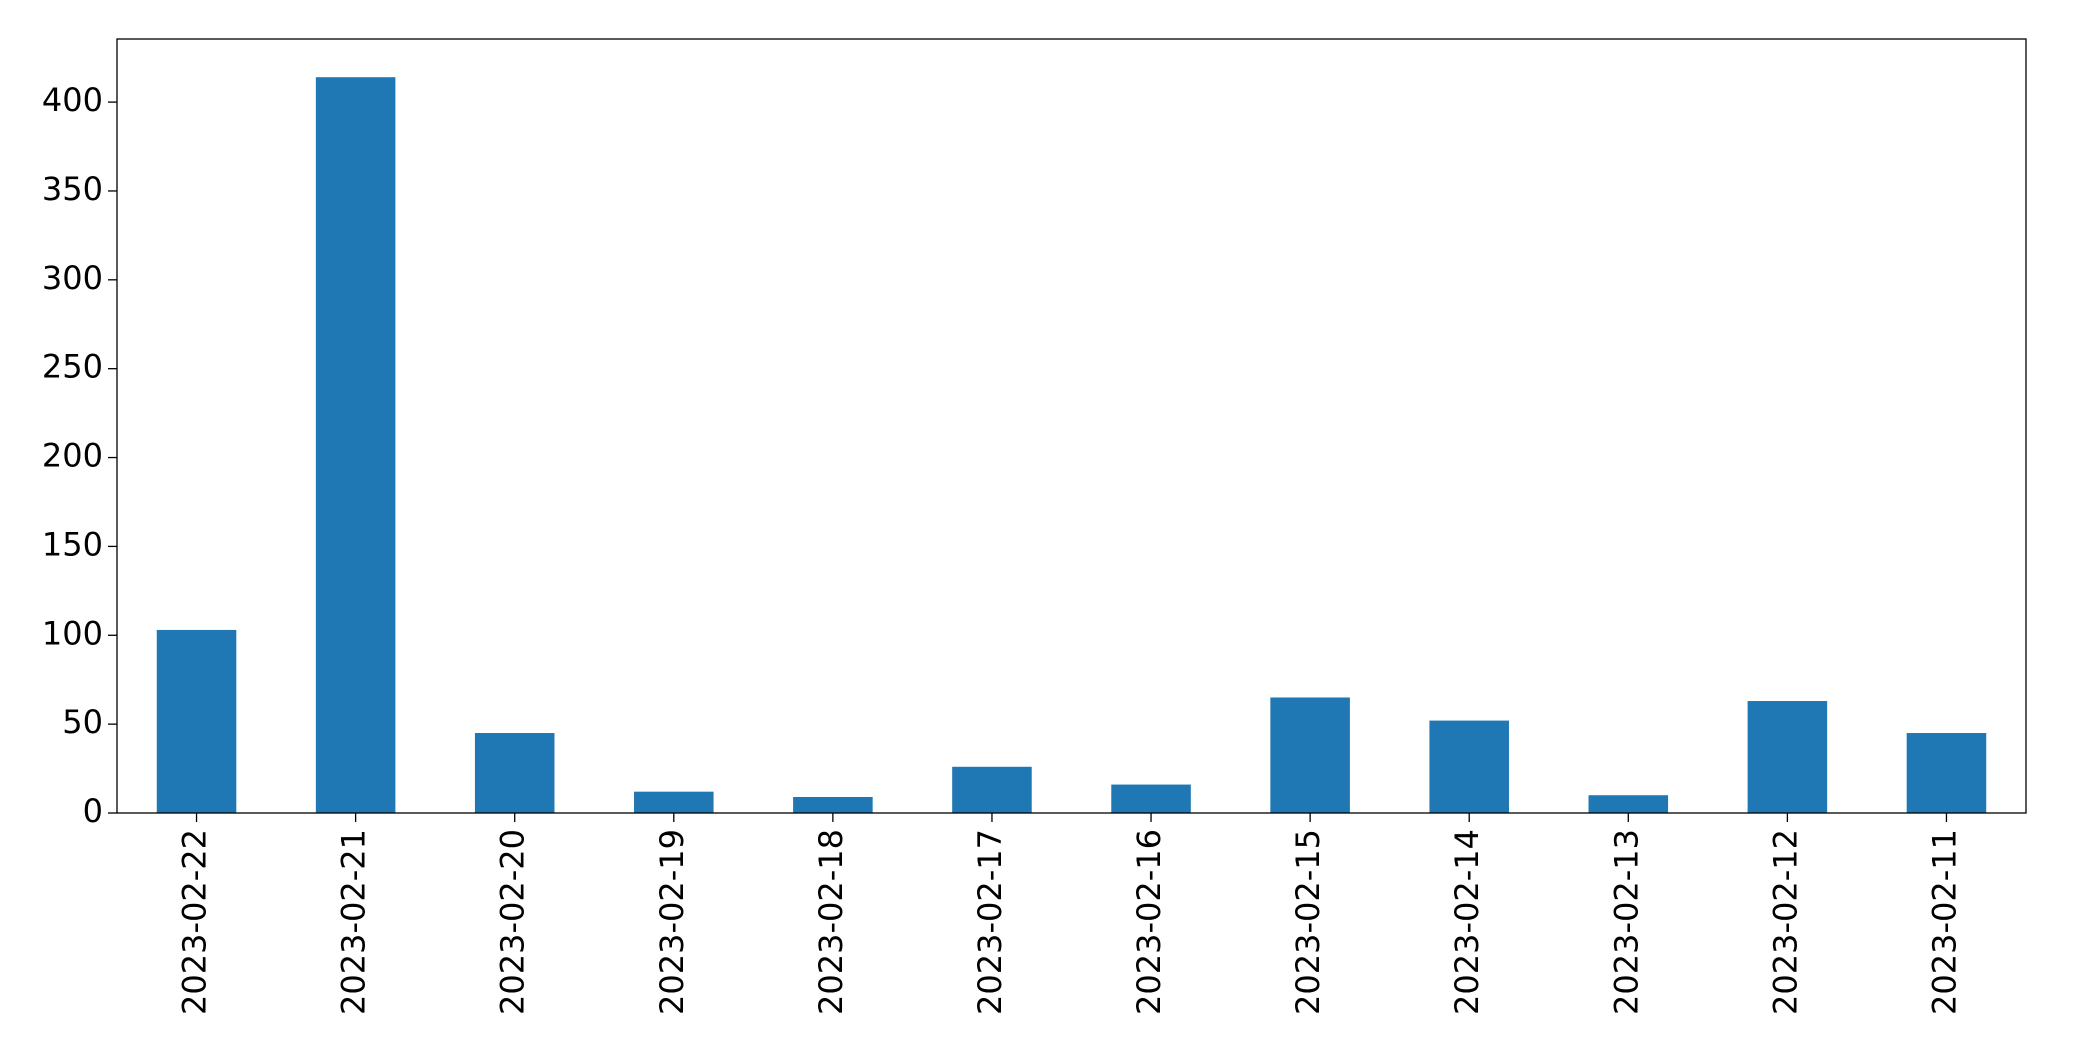 This screenshot has width=2093, height=1061. I want to click on y-tick-label: 50, so click(82, 722).